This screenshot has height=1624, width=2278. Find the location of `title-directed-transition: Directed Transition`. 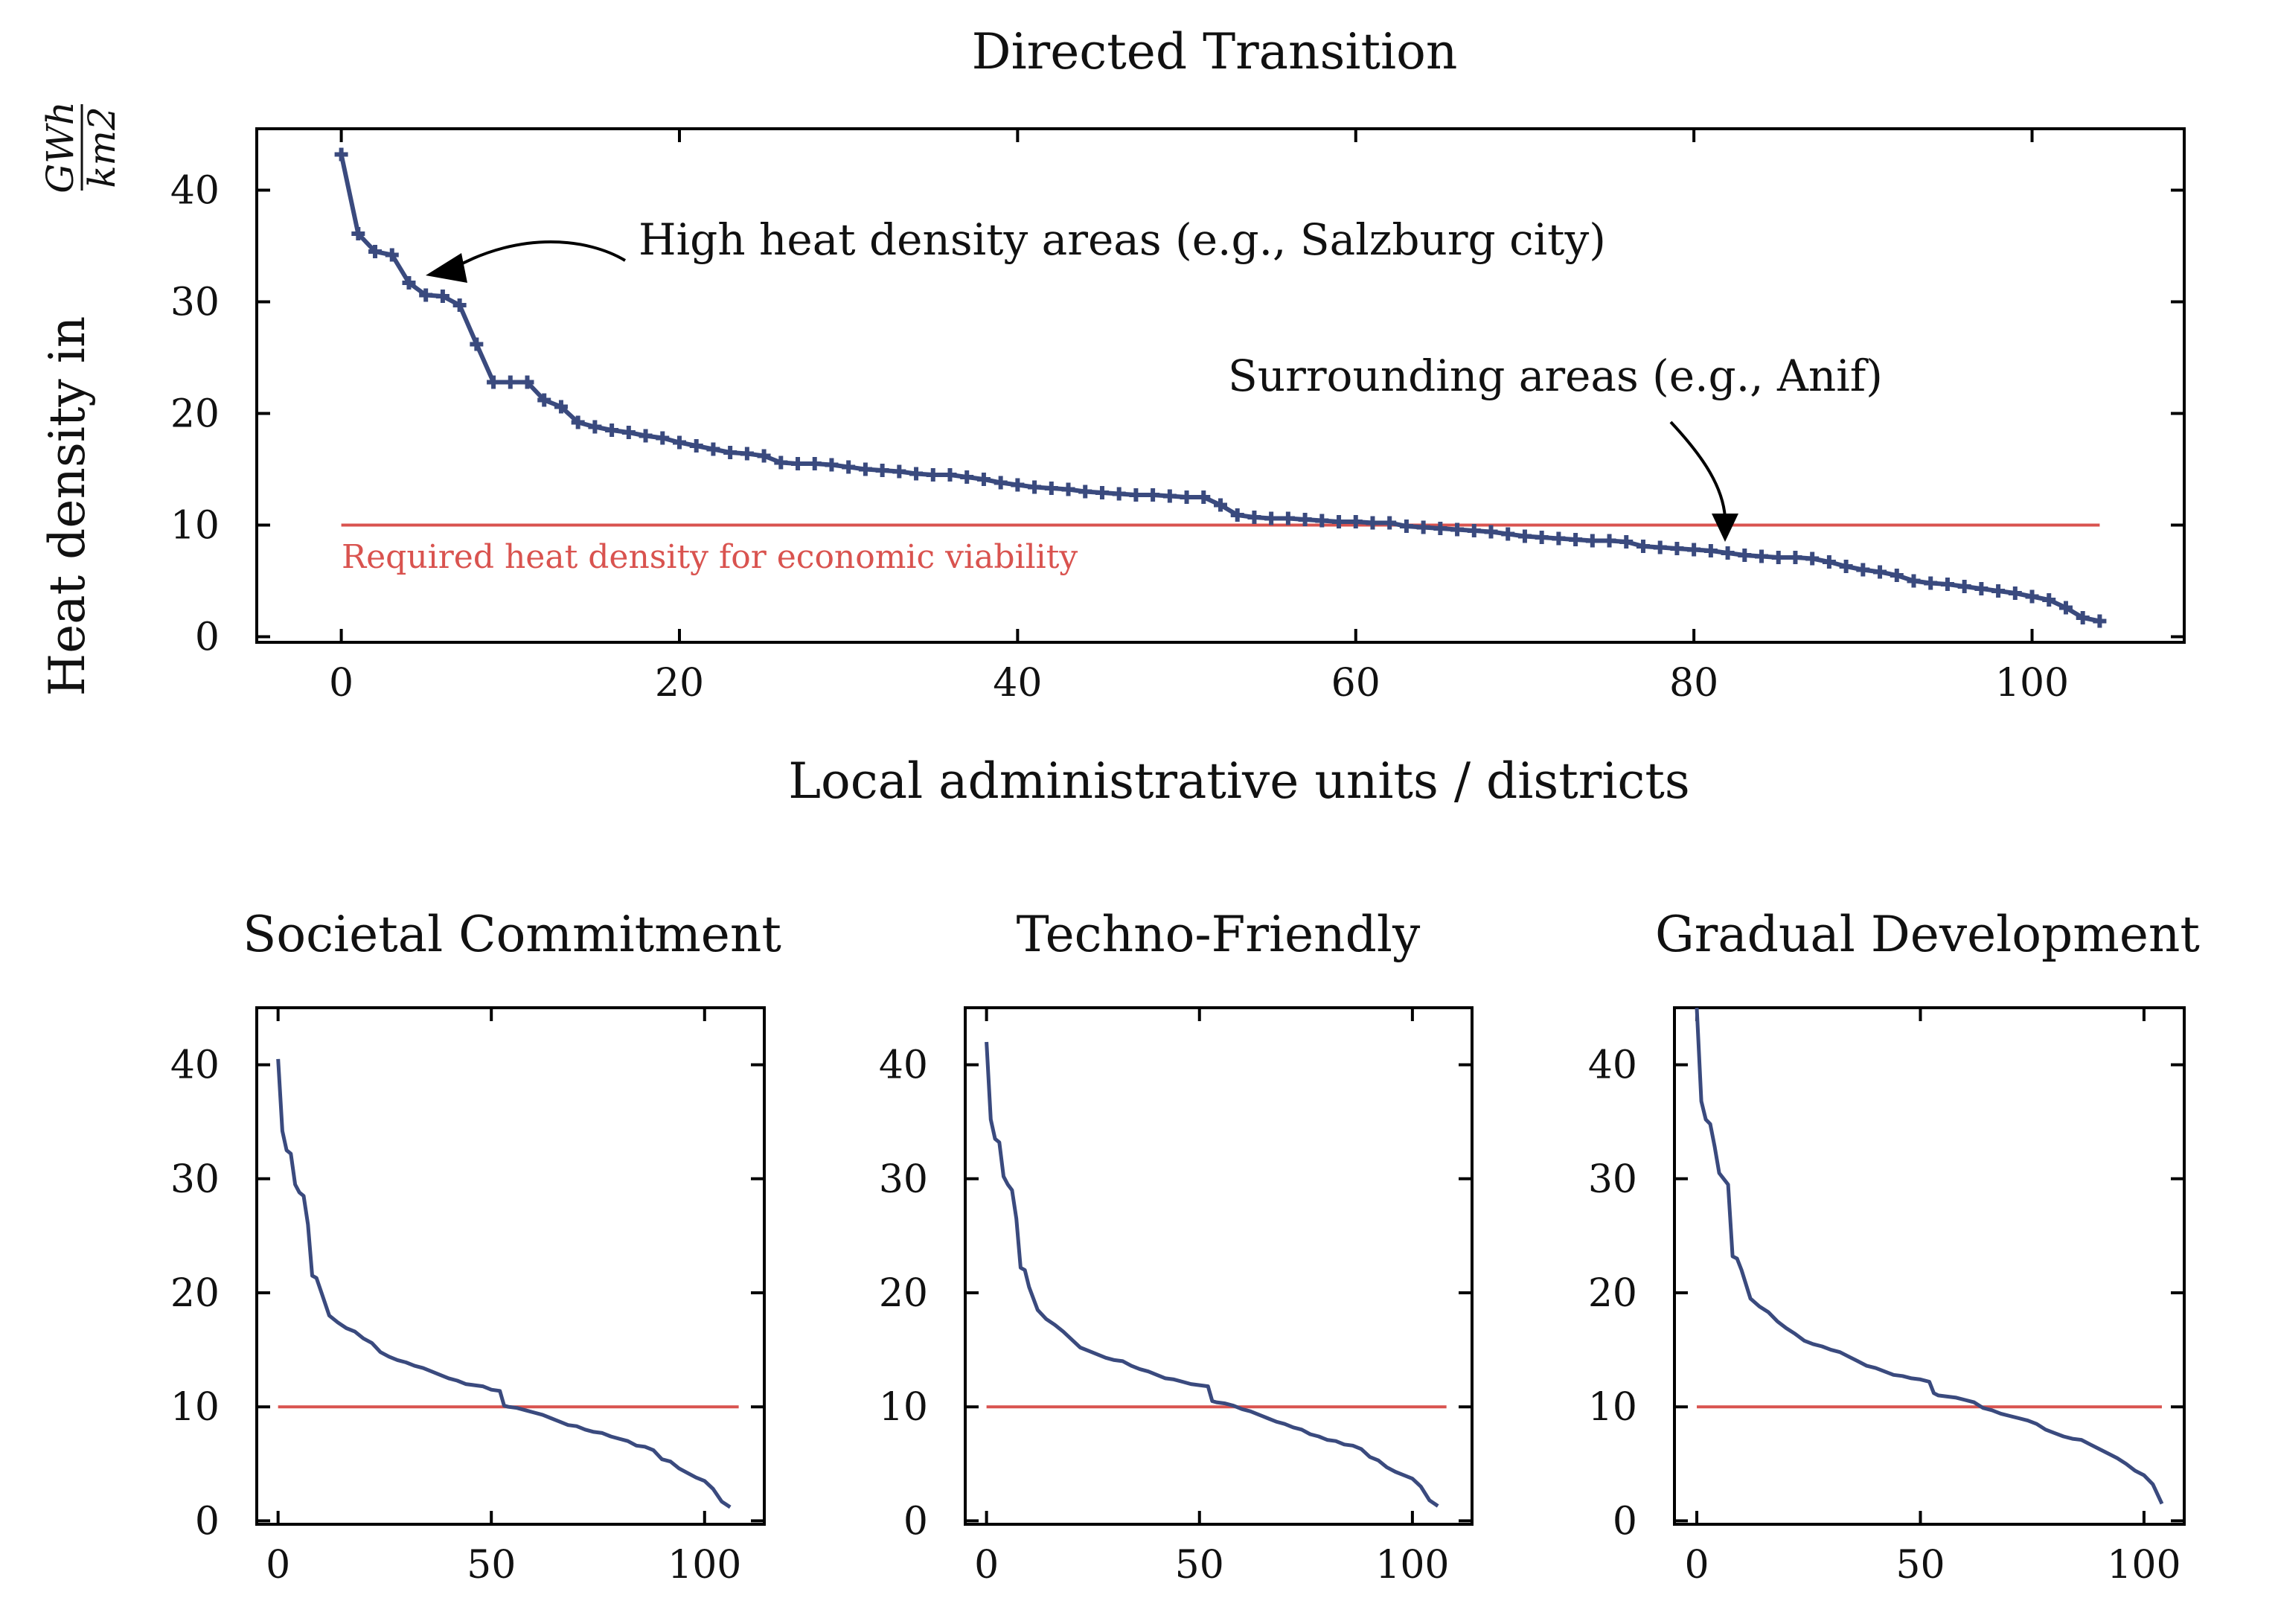

title-directed-transition: Directed Transition is located at coordinates (1215, 51).